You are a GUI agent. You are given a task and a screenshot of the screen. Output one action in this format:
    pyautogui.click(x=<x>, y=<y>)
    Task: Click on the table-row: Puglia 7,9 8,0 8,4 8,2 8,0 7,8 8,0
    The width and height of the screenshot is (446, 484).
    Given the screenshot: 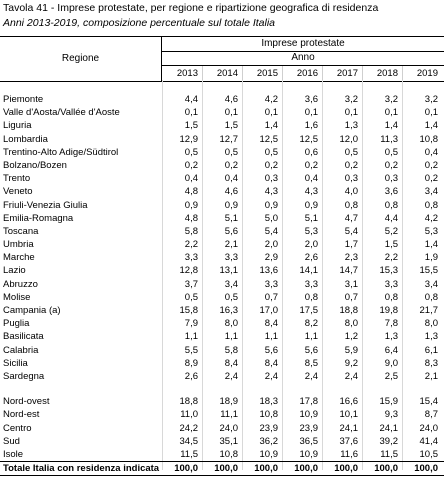 What is the action you would take?
    pyautogui.click(x=222, y=323)
    